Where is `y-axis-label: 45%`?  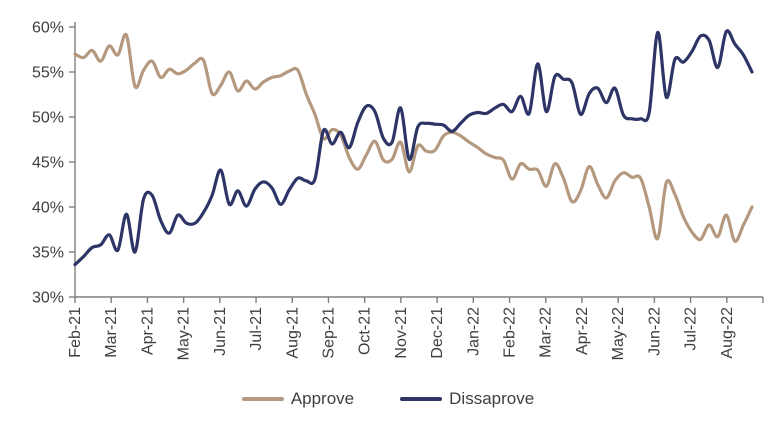
y-axis-label: 45% is located at coordinates (48, 163).